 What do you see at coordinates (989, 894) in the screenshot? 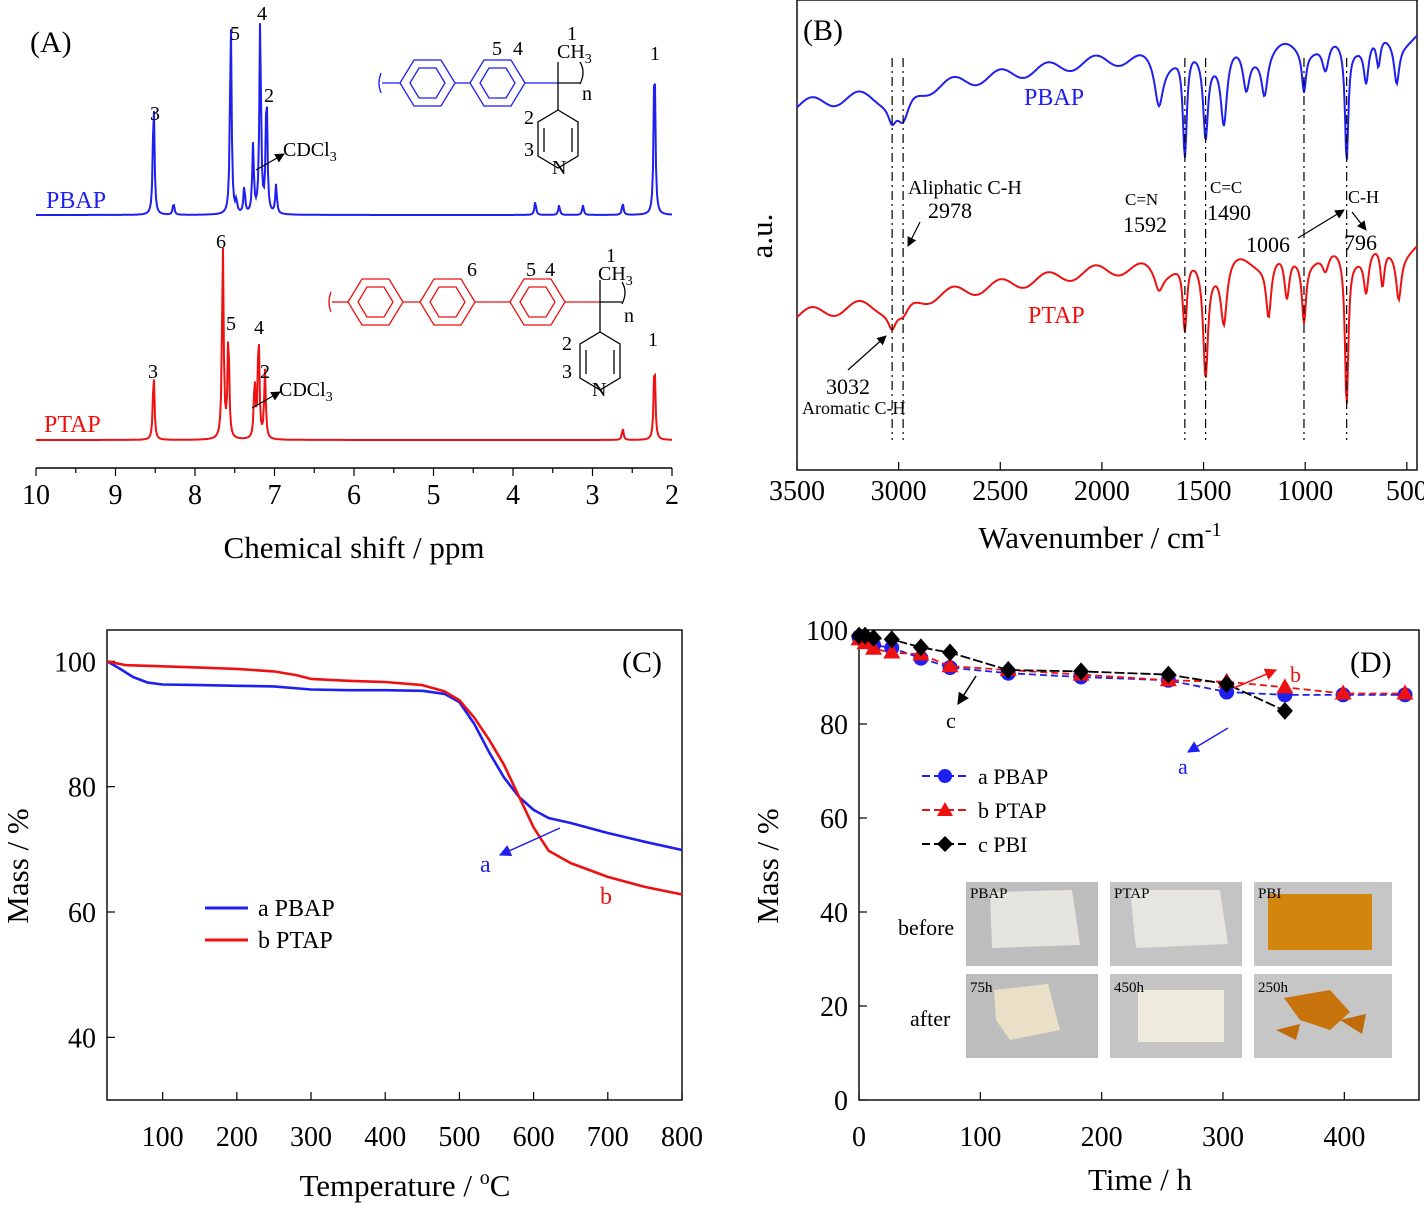
I see `svg-text: PBAP` at bounding box center [989, 894].